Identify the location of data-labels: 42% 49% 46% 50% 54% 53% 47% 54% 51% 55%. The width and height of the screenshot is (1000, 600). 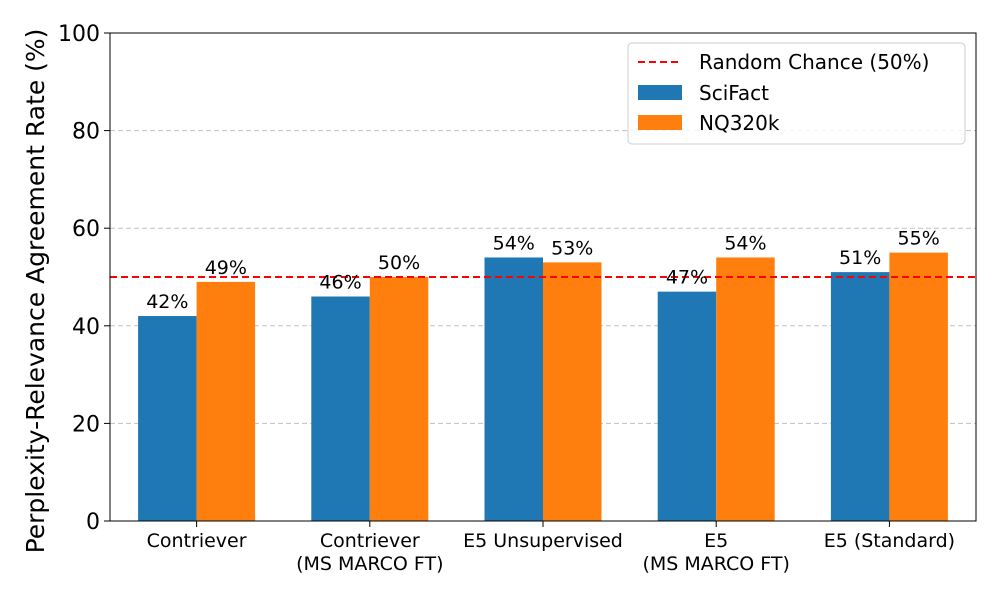
(543, 270).